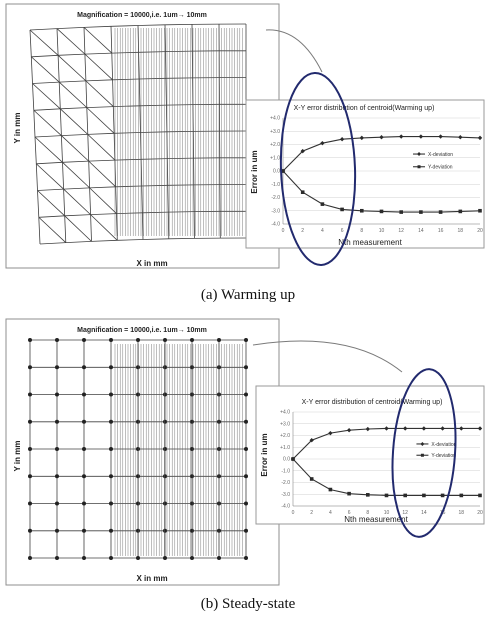 This screenshot has width=487, height=621. What do you see at coordinates (424, 453) in the screenshot?
I see `highlight-ellipse` at bounding box center [424, 453].